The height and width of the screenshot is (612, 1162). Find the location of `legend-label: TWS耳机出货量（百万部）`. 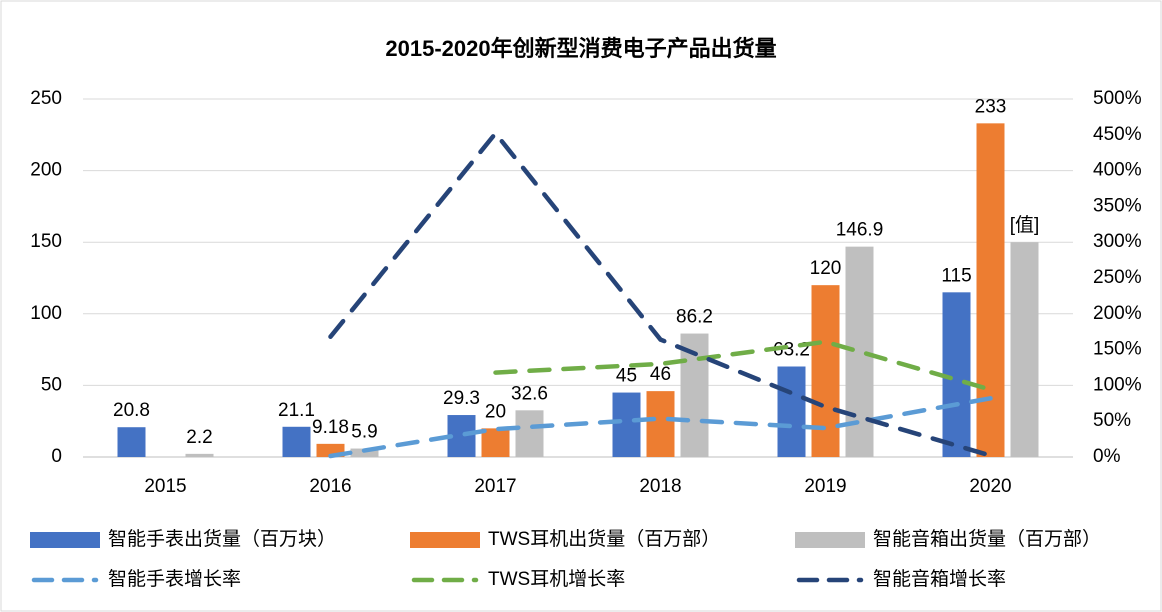

legend-label: TWS耳机出货量（百万部） is located at coordinates (604, 539).